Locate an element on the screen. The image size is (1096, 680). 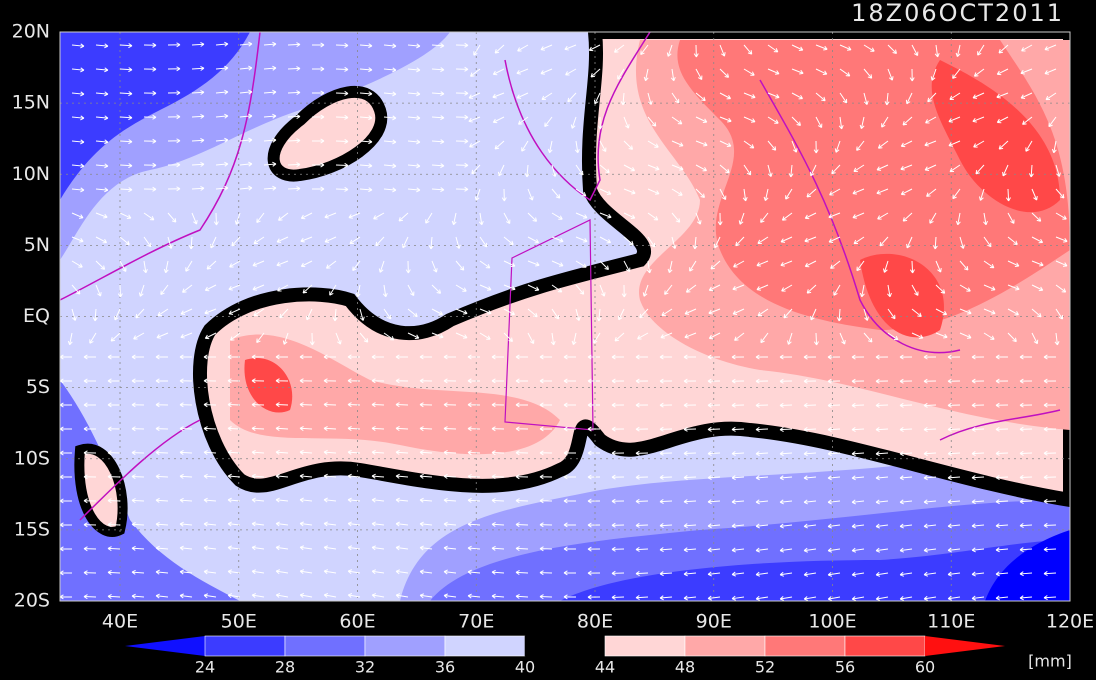
colorbar-label: 28 is located at coordinates (285, 667).